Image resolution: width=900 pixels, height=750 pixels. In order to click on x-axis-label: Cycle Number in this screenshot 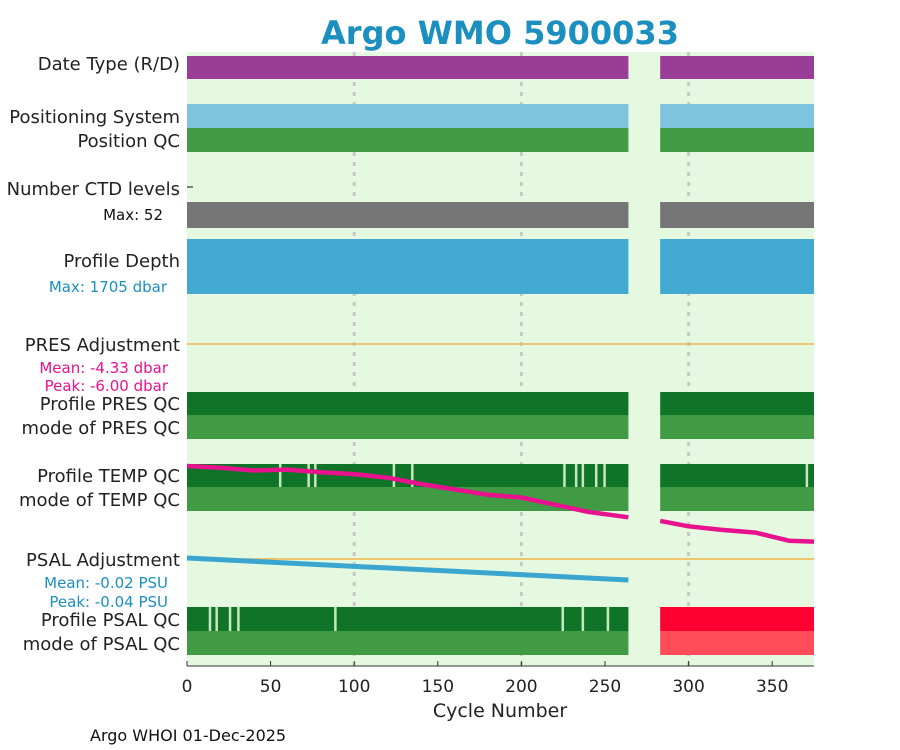, I will do `click(500, 711)`.